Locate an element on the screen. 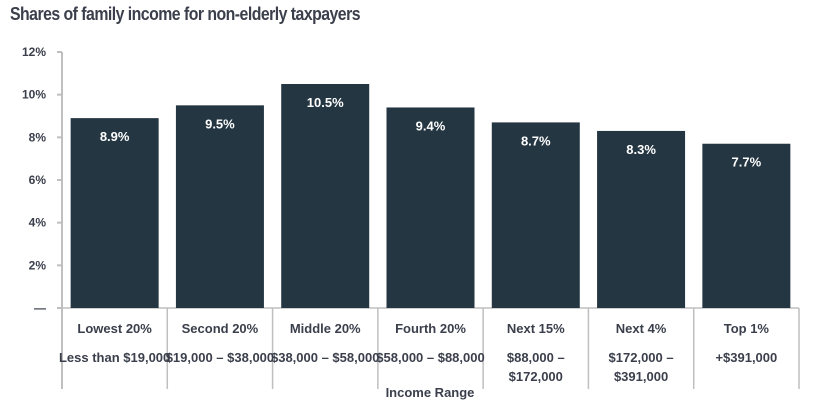  y-tick-label: — is located at coordinates (40, 308).